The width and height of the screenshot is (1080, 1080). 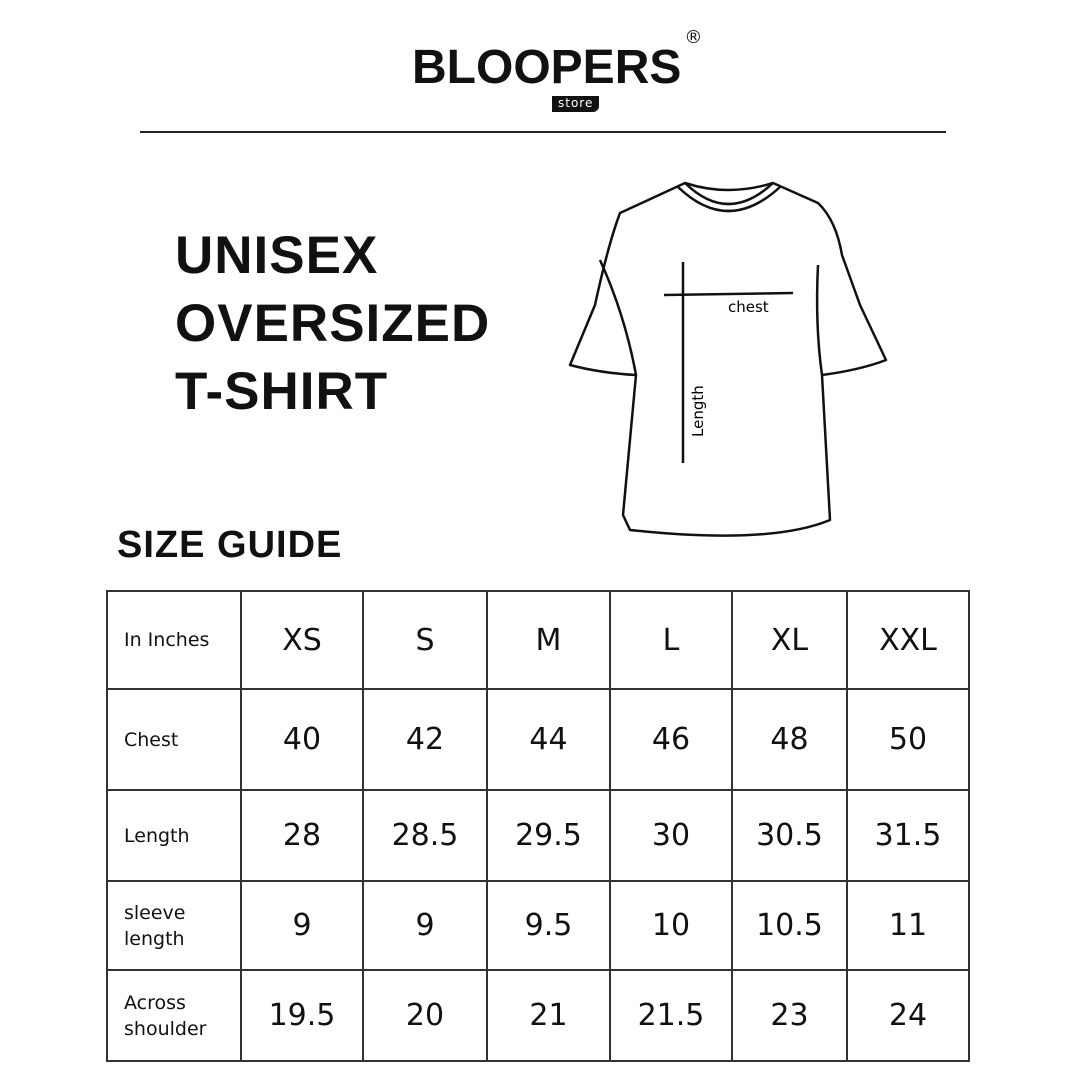 I want to click on brand-logo: BLOOPERS® store, so click(x=572, y=73).